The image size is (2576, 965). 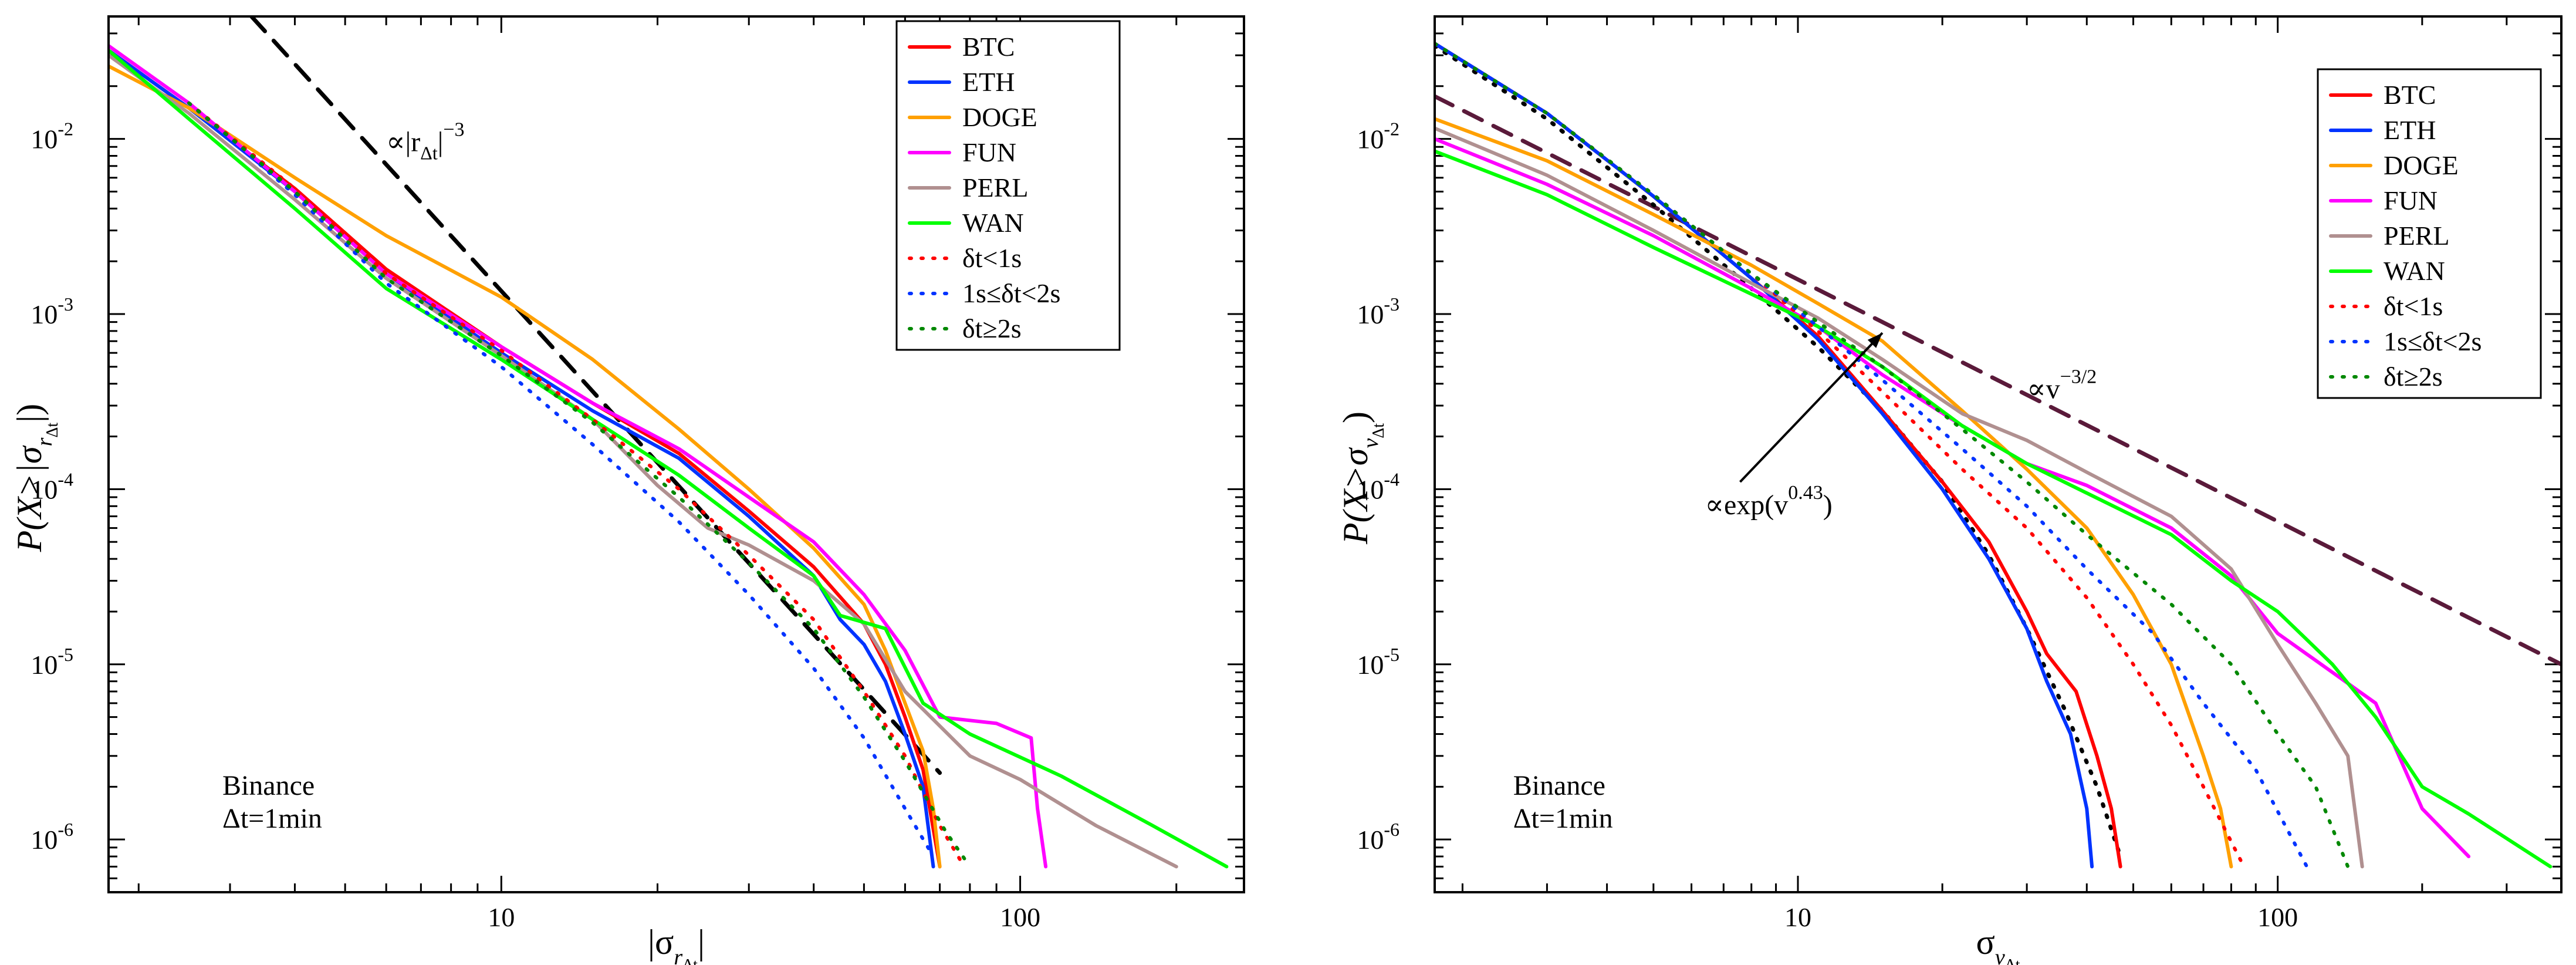 What do you see at coordinates (2062, 385) in the screenshot?
I see `annotation-label: ∝v−3/2` at bounding box center [2062, 385].